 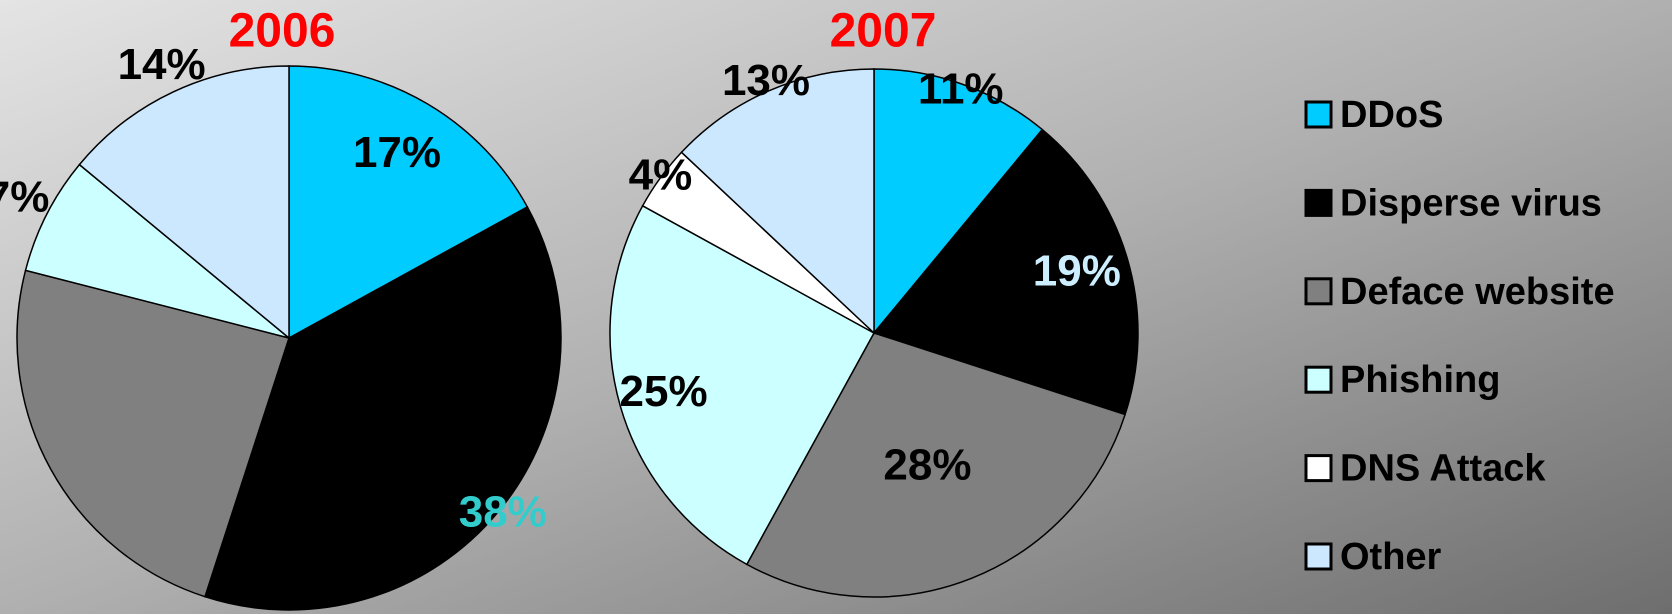 I want to click on data-label: 17%, so click(x=397, y=152).